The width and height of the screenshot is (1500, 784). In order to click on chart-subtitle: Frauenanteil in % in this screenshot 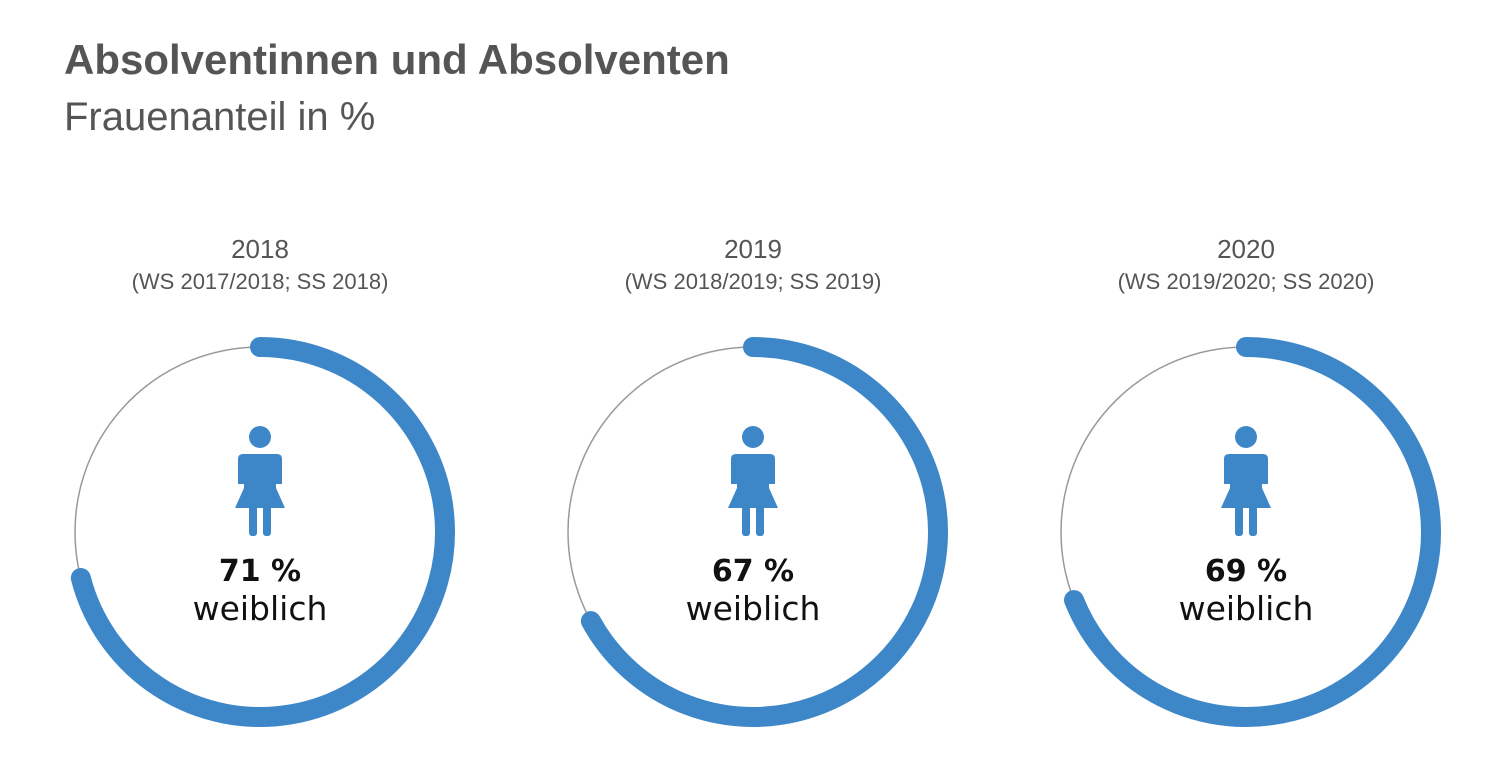, I will do `click(220, 117)`.